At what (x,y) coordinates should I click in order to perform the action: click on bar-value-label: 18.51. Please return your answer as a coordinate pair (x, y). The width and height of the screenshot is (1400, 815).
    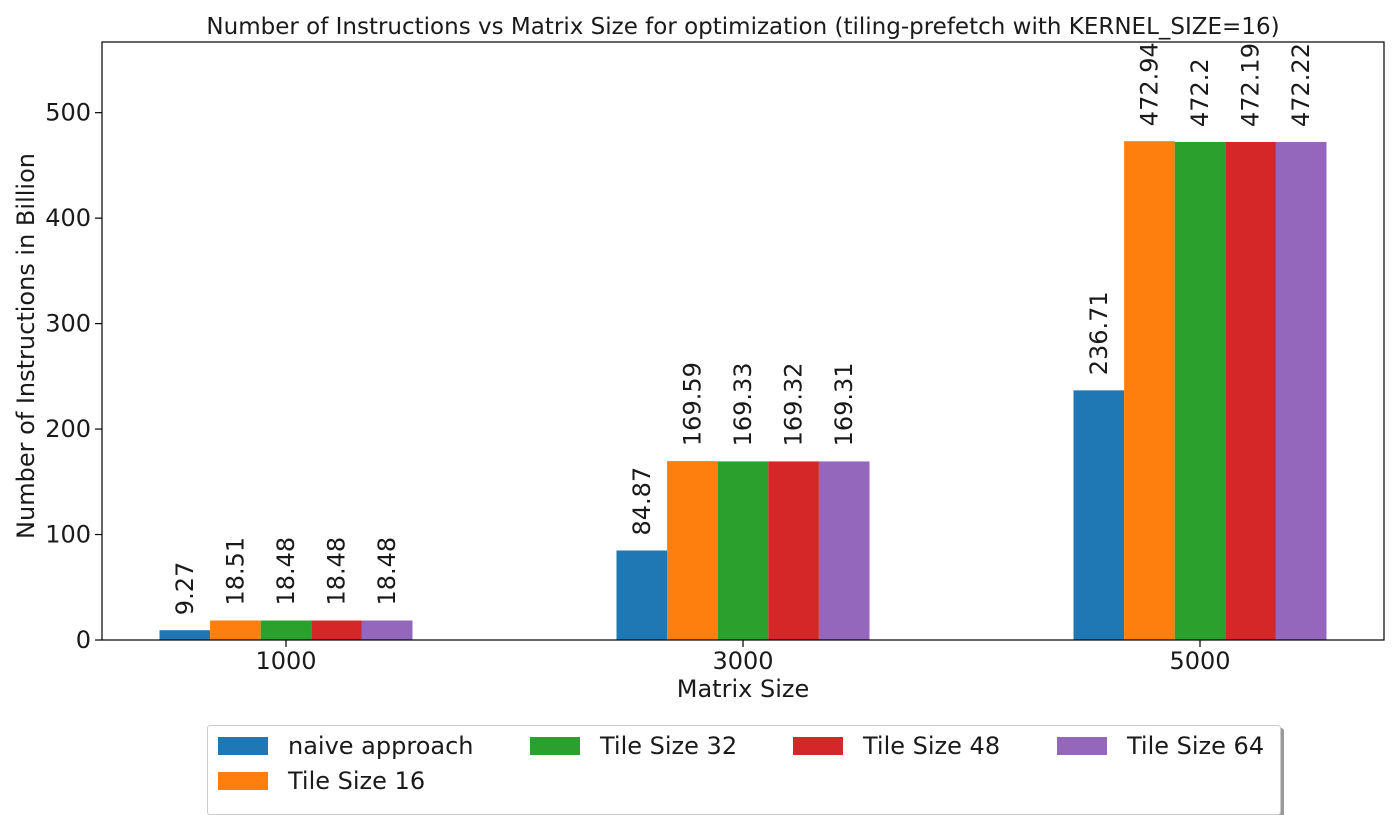
    Looking at the image, I should click on (235, 571).